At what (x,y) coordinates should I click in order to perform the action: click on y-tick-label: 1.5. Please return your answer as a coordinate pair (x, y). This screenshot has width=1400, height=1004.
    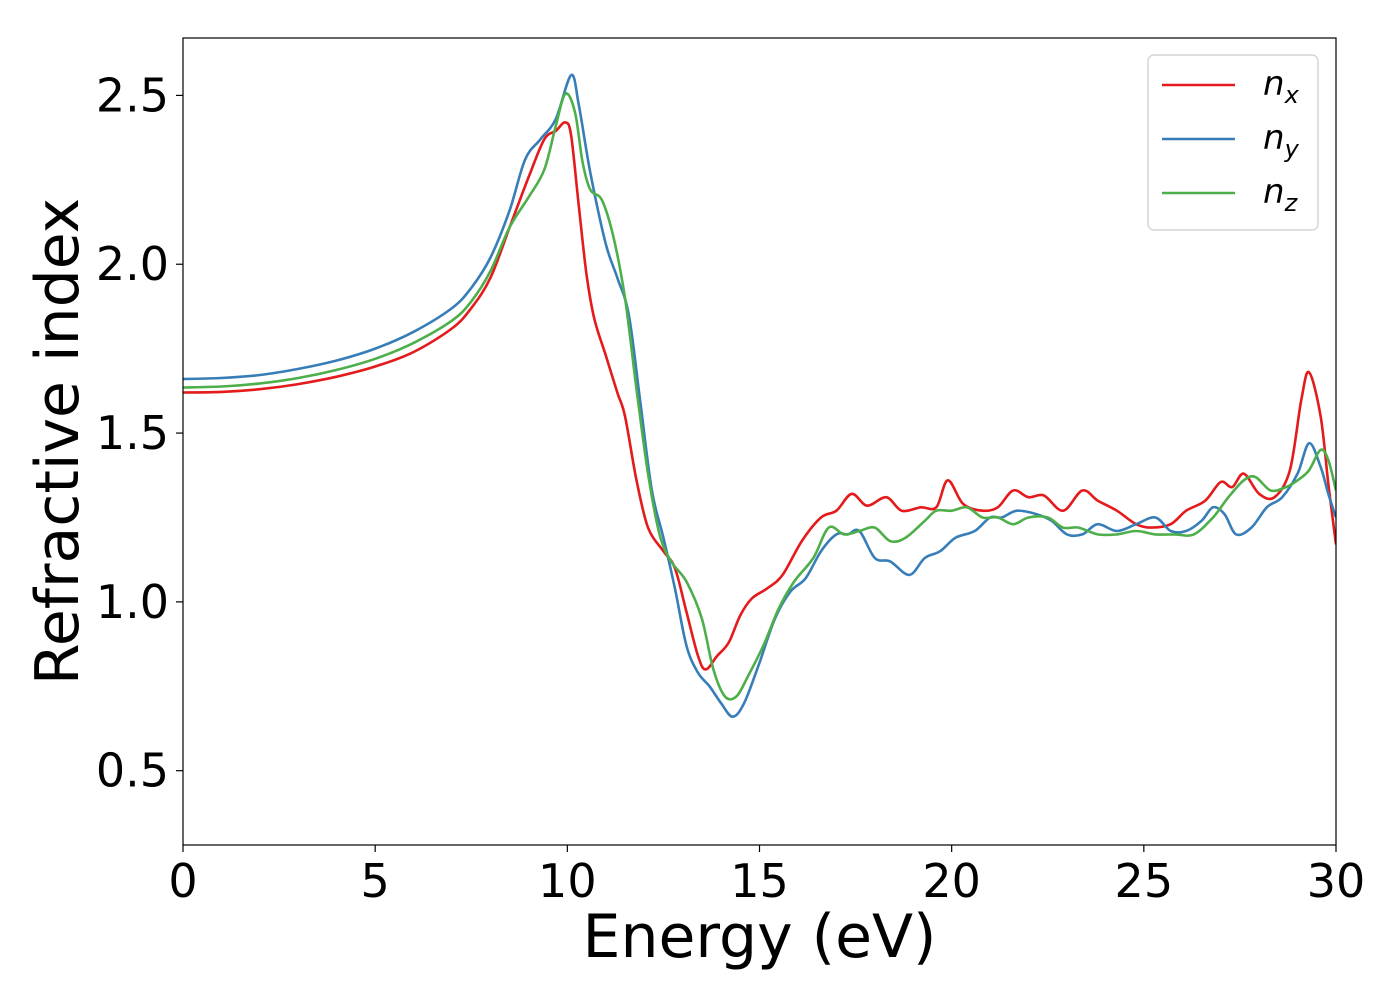
    Looking at the image, I should click on (132, 433).